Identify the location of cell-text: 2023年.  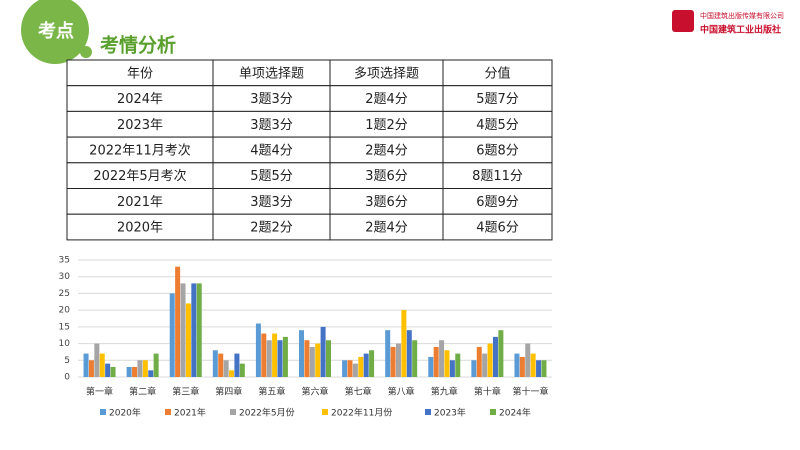
(140, 125).